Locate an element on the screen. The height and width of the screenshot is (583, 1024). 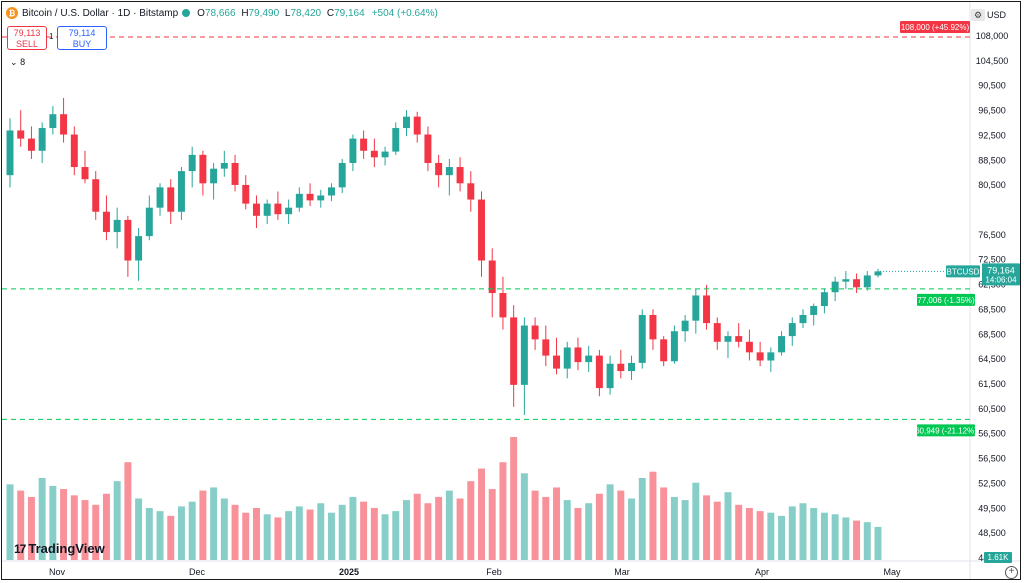
gear-icon: ⚙ is located at coordinates (978, 15).